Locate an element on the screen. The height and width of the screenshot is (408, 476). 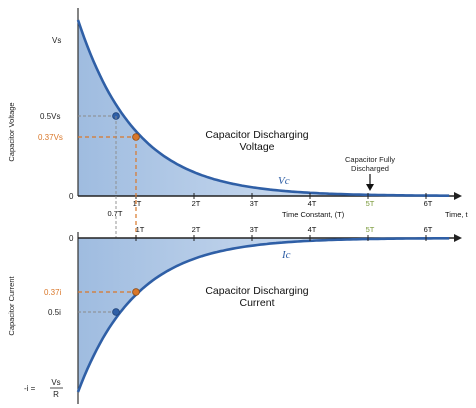
half-current-label: 0.5i is located at coordinates (54, 312).